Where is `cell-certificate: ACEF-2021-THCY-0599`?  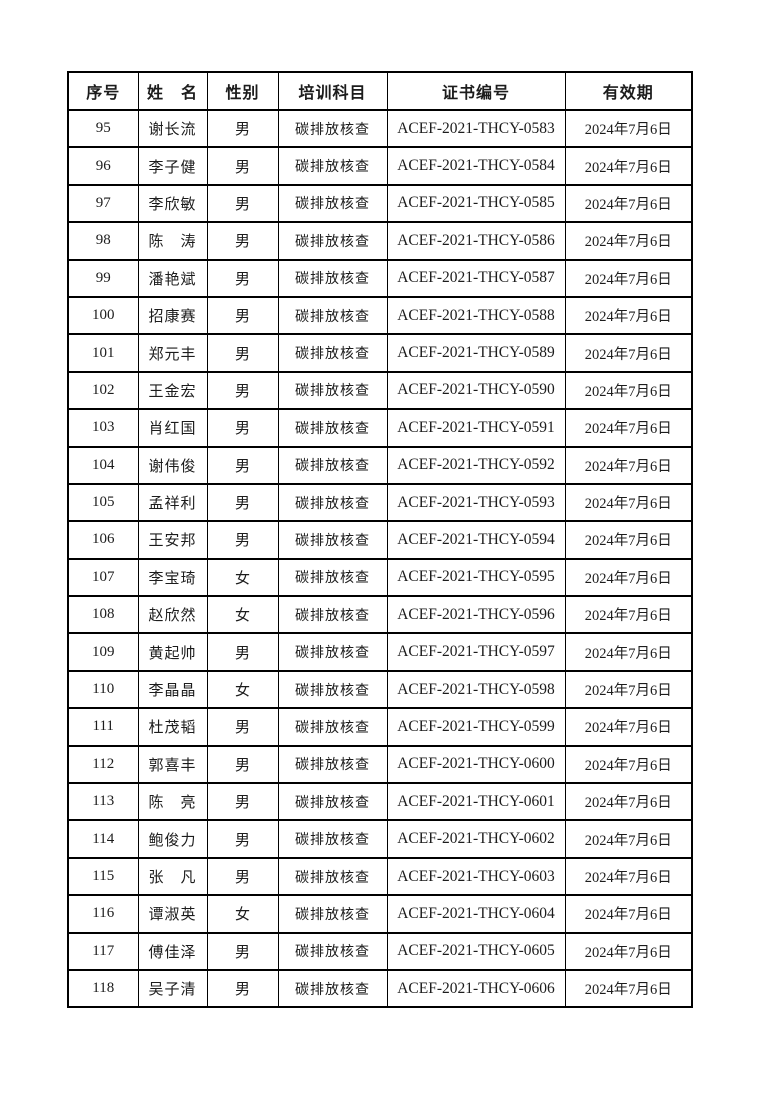 cell-certificate: ACEF-2021-THCY-0599 is located at coordinates (476, 727).